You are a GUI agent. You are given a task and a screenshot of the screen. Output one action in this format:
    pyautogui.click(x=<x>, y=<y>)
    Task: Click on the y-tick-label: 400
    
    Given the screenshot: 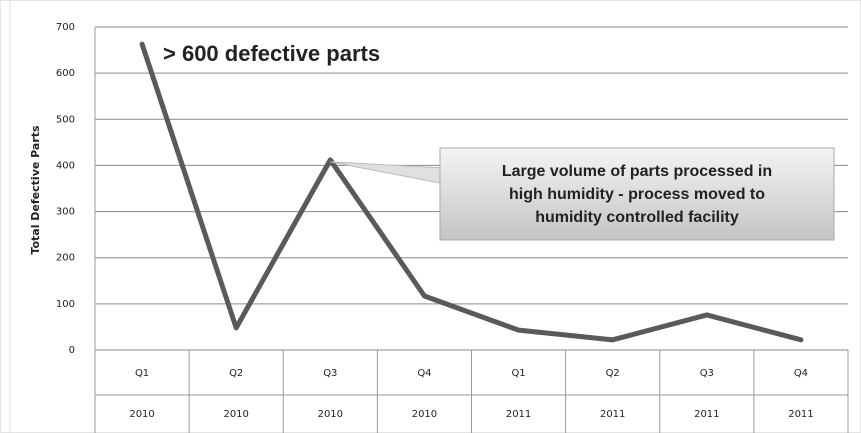 What is the action you would take?
    pyautogui.click(x=65, y=165)
    